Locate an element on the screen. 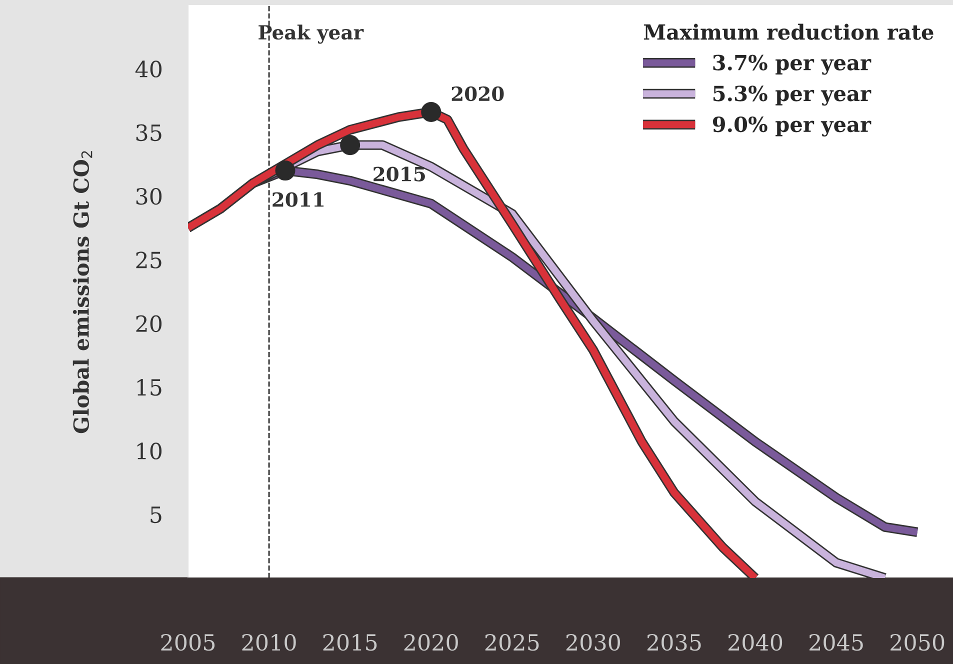 The height and width of the screenshot is (664, 953). y-tick-label: 10 is located at coordinates (149, 451).